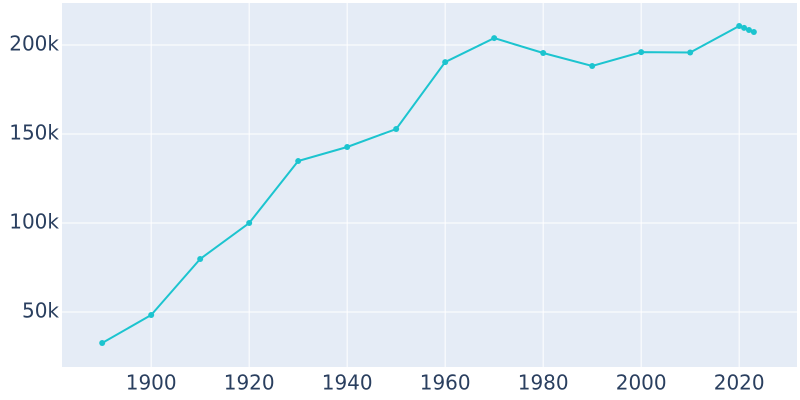  What do you see at coordinates (34, 222) in the screenshot?
I see `y-tick-label: 100k` at bounding box center [34, 222].